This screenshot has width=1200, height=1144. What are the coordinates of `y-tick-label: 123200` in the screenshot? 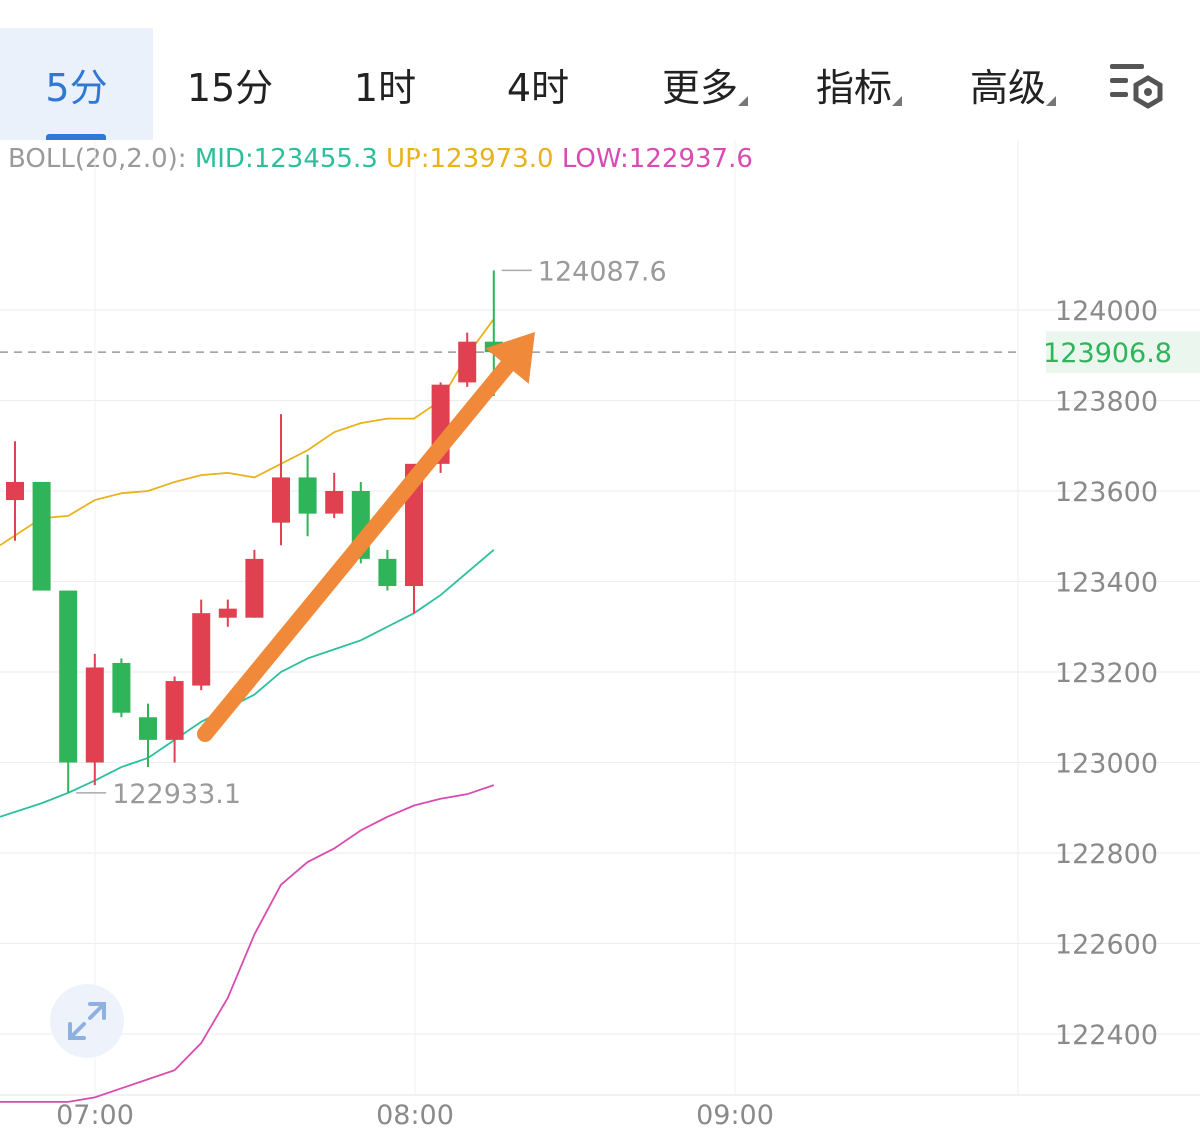 It's located at (1106, 673).